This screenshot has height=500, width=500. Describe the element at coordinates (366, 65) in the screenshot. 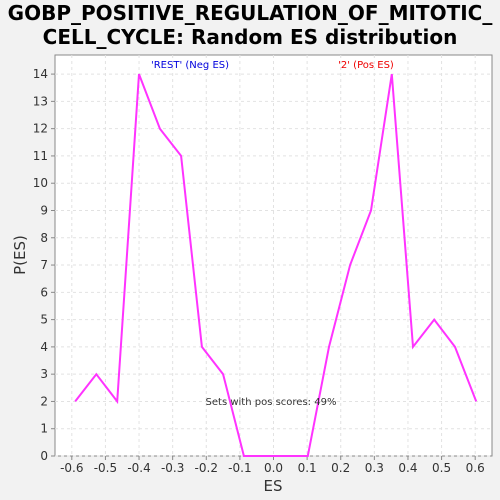

I see `pos-es-label: '2' (Pos ES)` at that location.